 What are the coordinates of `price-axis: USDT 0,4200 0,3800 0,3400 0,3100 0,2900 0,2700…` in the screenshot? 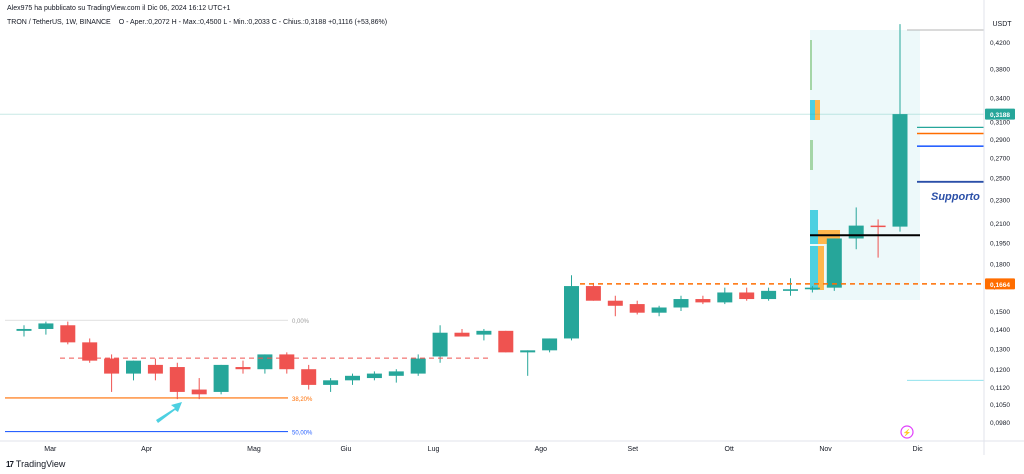 It's located at (999, 227).